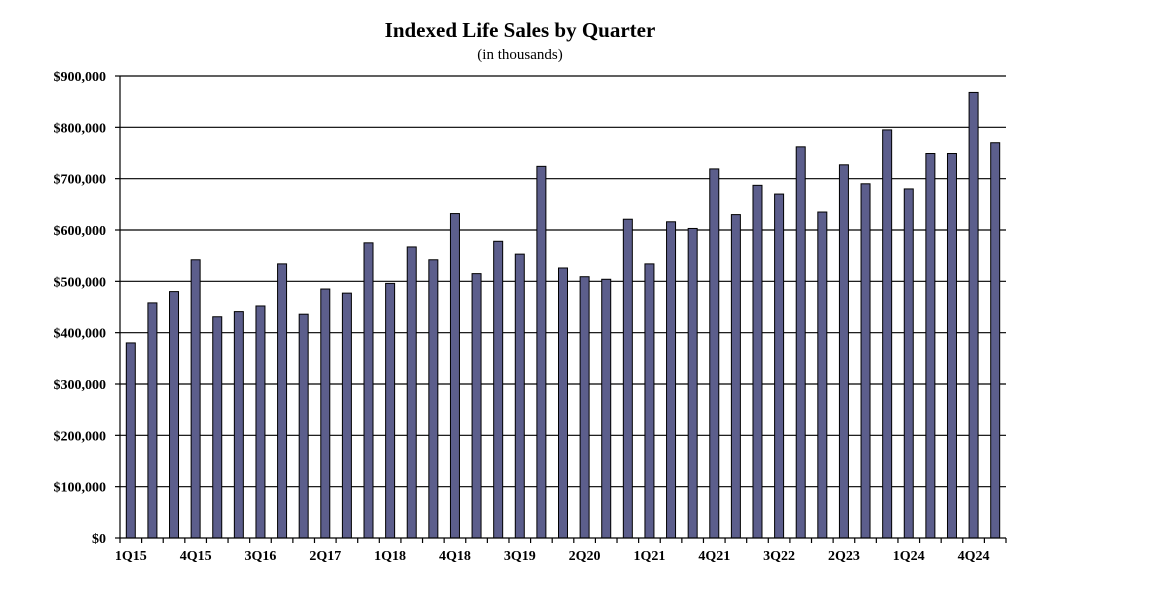  Describe the element at coordinates (433, 399) in the screenshot. I see `bar-3Q18` at that location.